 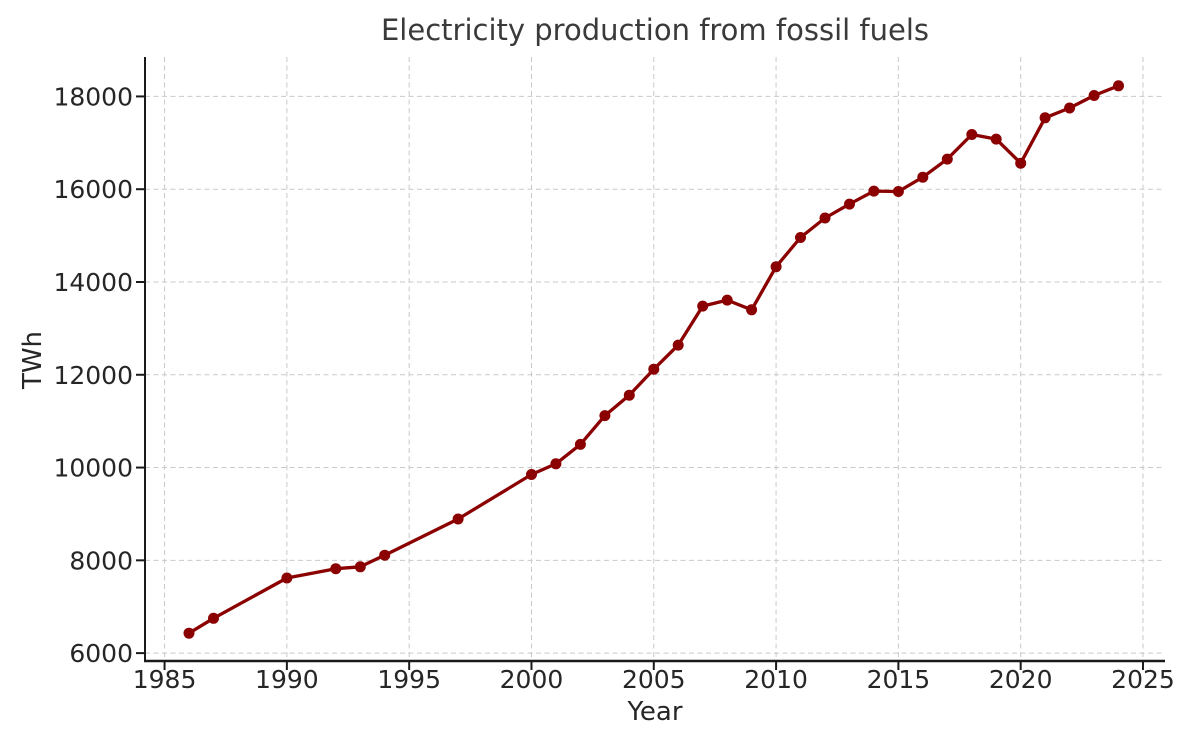 I want to click on x-tick-label: 1995, so click(x=409, y=679).